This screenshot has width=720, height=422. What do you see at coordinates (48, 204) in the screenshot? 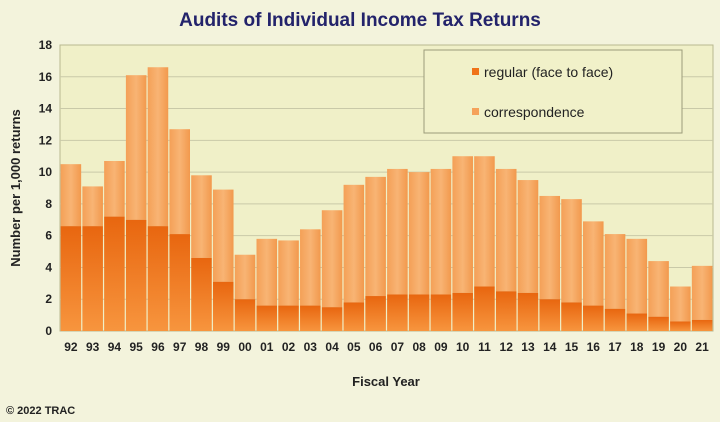
I see `y-tick-label: 8` at bounding box center [48, 204].